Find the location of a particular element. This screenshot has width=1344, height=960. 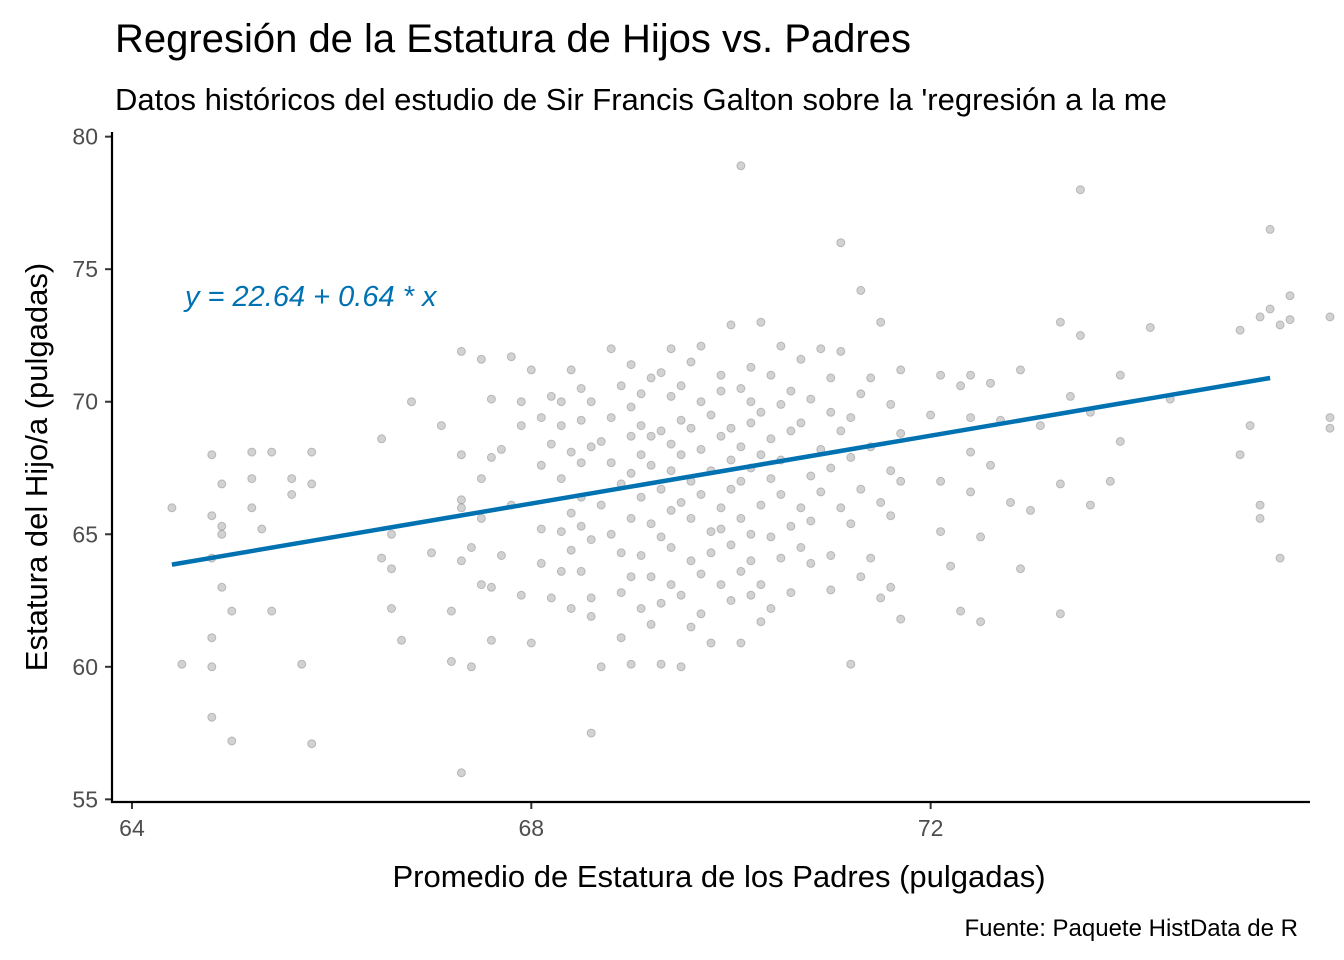

y-axis-ticks: 55 60 65 70 75 80 is located at coordinates (92, 468).